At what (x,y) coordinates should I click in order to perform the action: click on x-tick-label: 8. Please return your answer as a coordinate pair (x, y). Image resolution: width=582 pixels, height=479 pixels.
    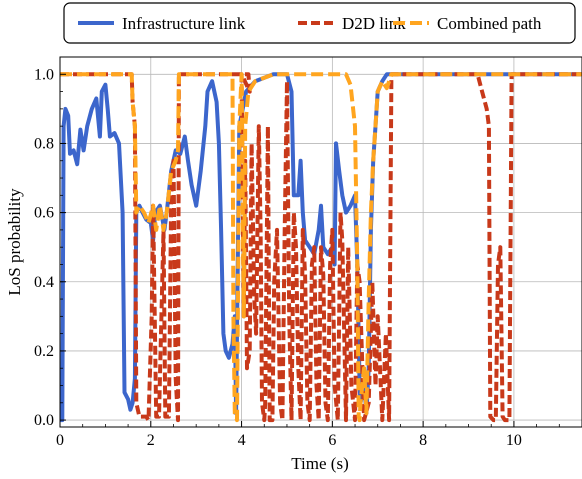
    Looking at the image, I should click on (423, 440).